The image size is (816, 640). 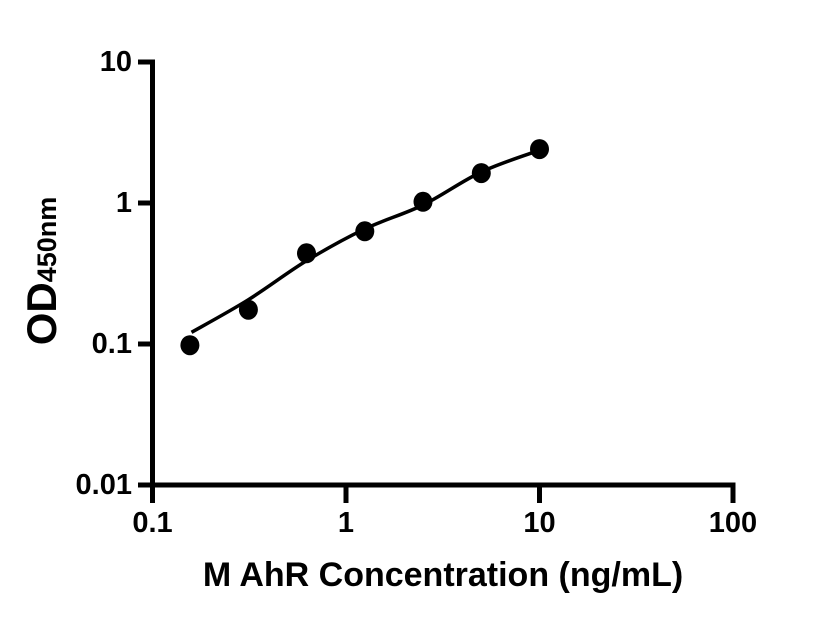 I want to click on x-tick-label: 100, so click(x=733, y=523).